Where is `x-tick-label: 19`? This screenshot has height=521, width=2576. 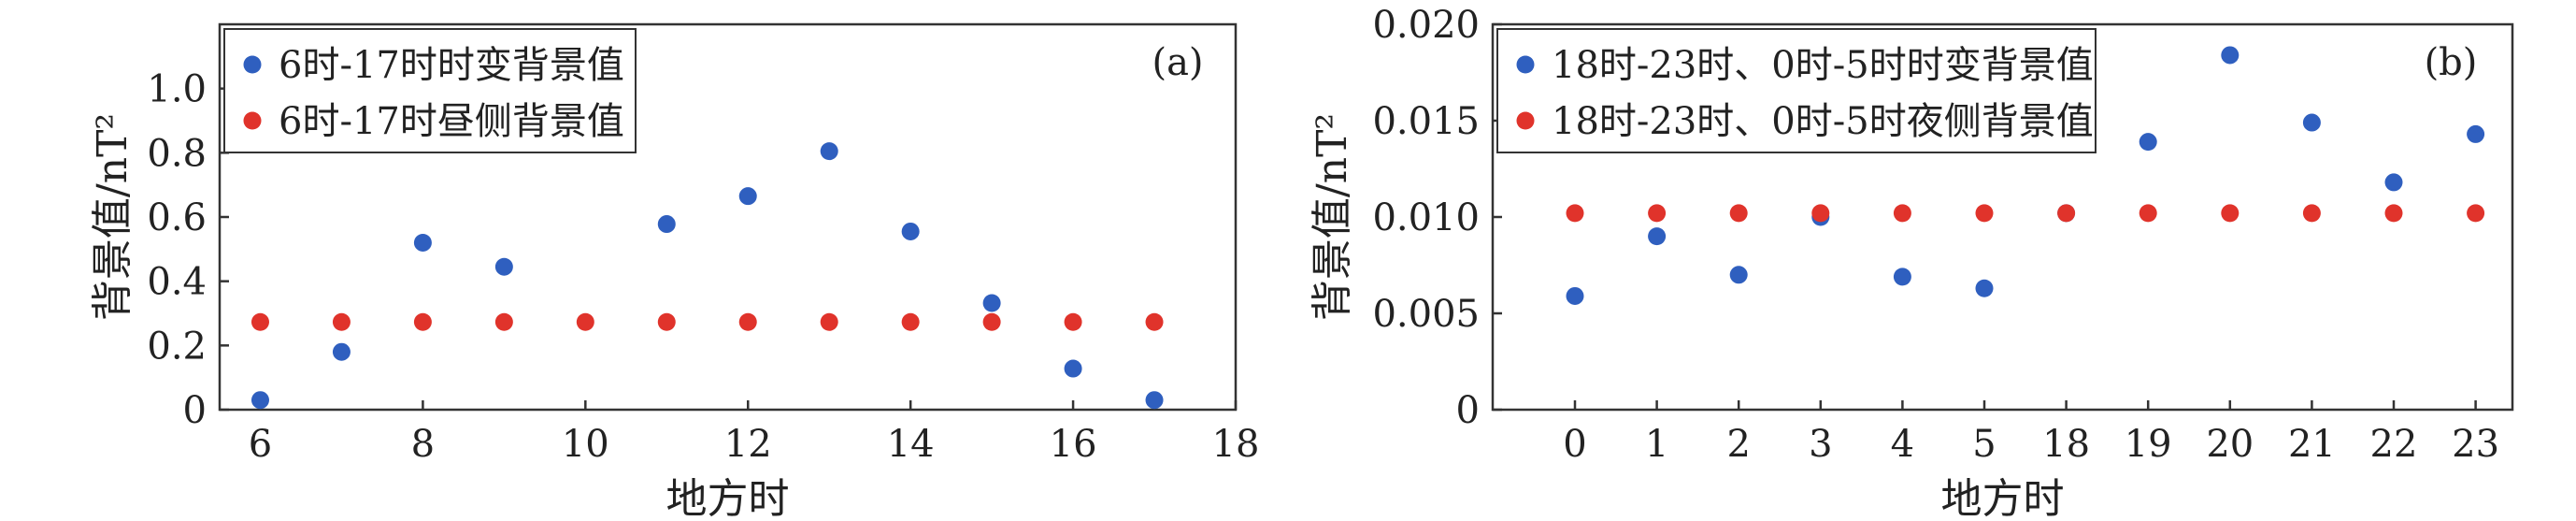 x-tick-label: 19 is located at coordinates (2148, 444).